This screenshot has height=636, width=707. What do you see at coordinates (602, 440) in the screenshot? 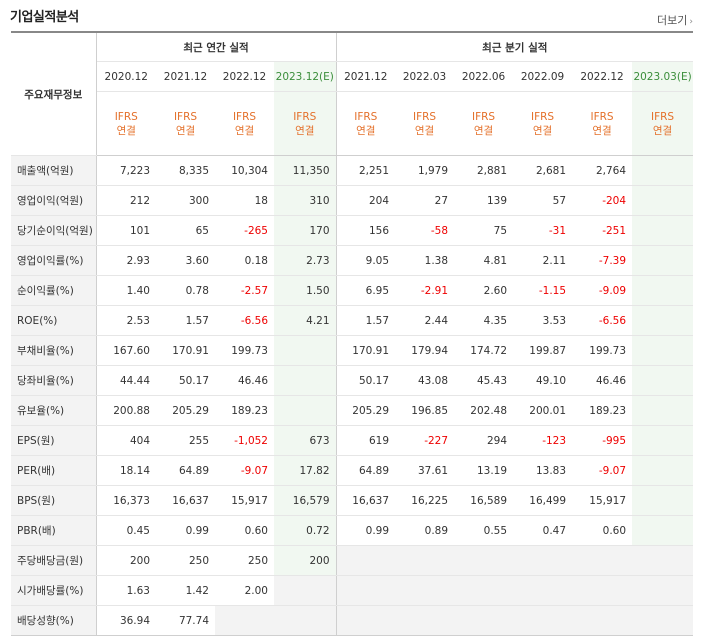
I see `quarter-value: -995` at bounding box center [602, 440].